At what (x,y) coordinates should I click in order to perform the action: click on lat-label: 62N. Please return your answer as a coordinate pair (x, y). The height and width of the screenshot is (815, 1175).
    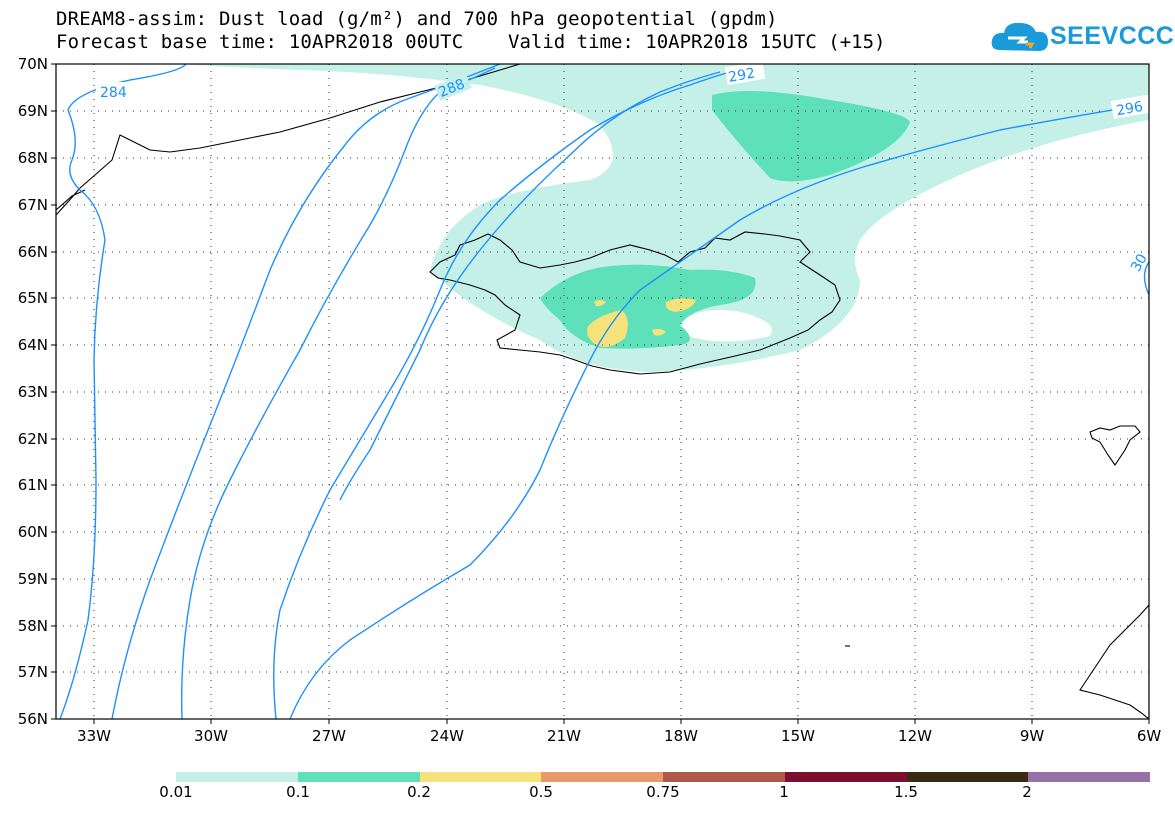
    Looking at the image, I should click on (32, 439).